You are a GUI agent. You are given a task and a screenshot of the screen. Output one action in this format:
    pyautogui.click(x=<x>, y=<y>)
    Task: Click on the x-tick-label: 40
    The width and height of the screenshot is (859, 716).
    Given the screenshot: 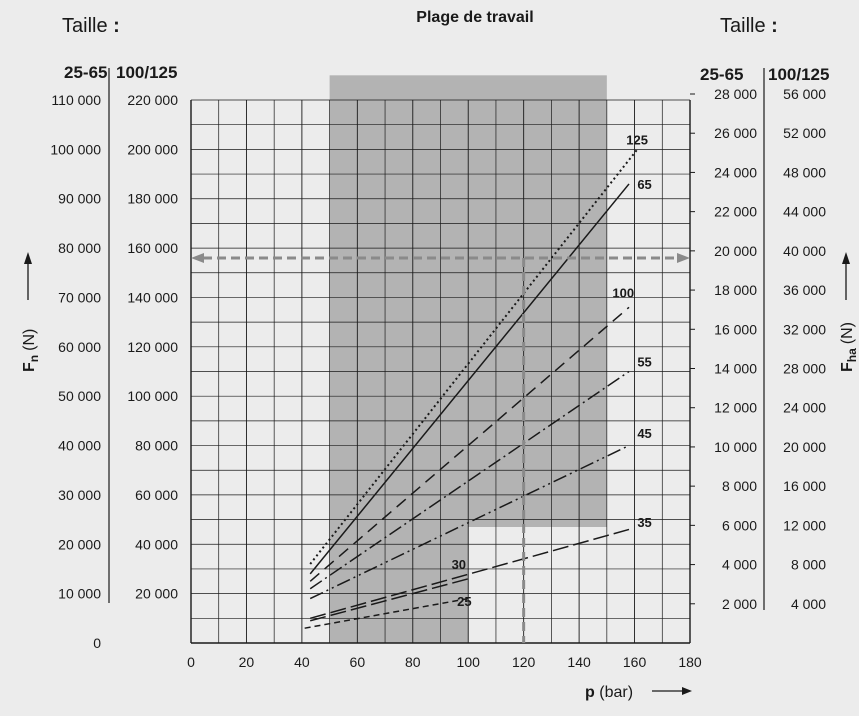 What is the action you would take?
    pyautogui.click(x=302, y=662)
    